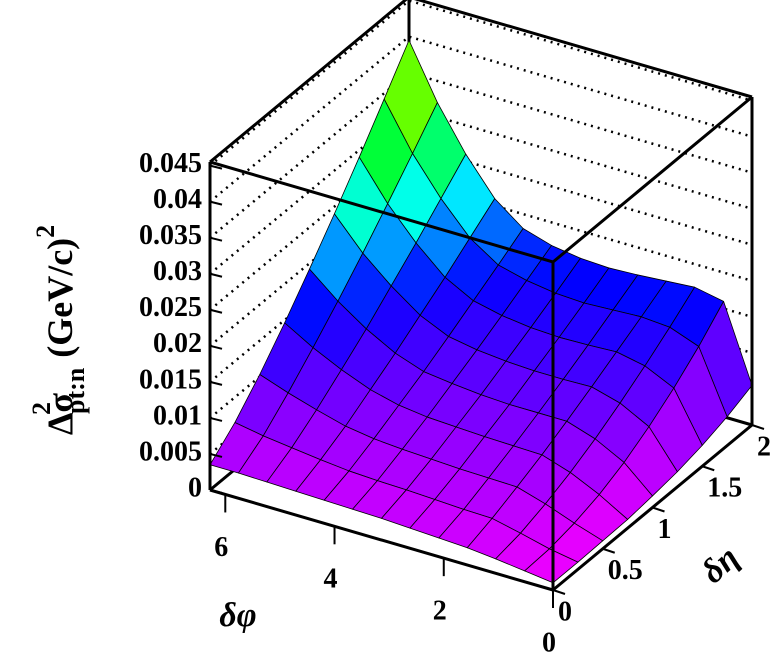 This screenshot has height=660, width=774. I want to click on x-axis, so click(381, 540).